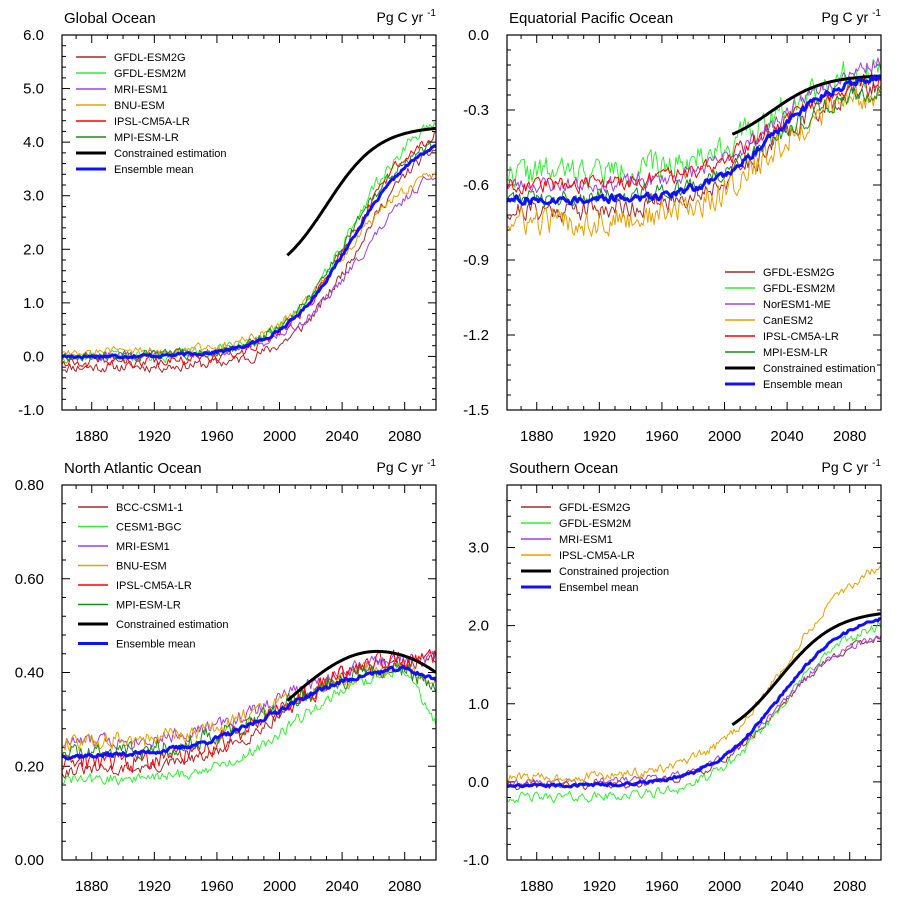  I want to click on panel-title: Global Ocean, so click(110, 18).